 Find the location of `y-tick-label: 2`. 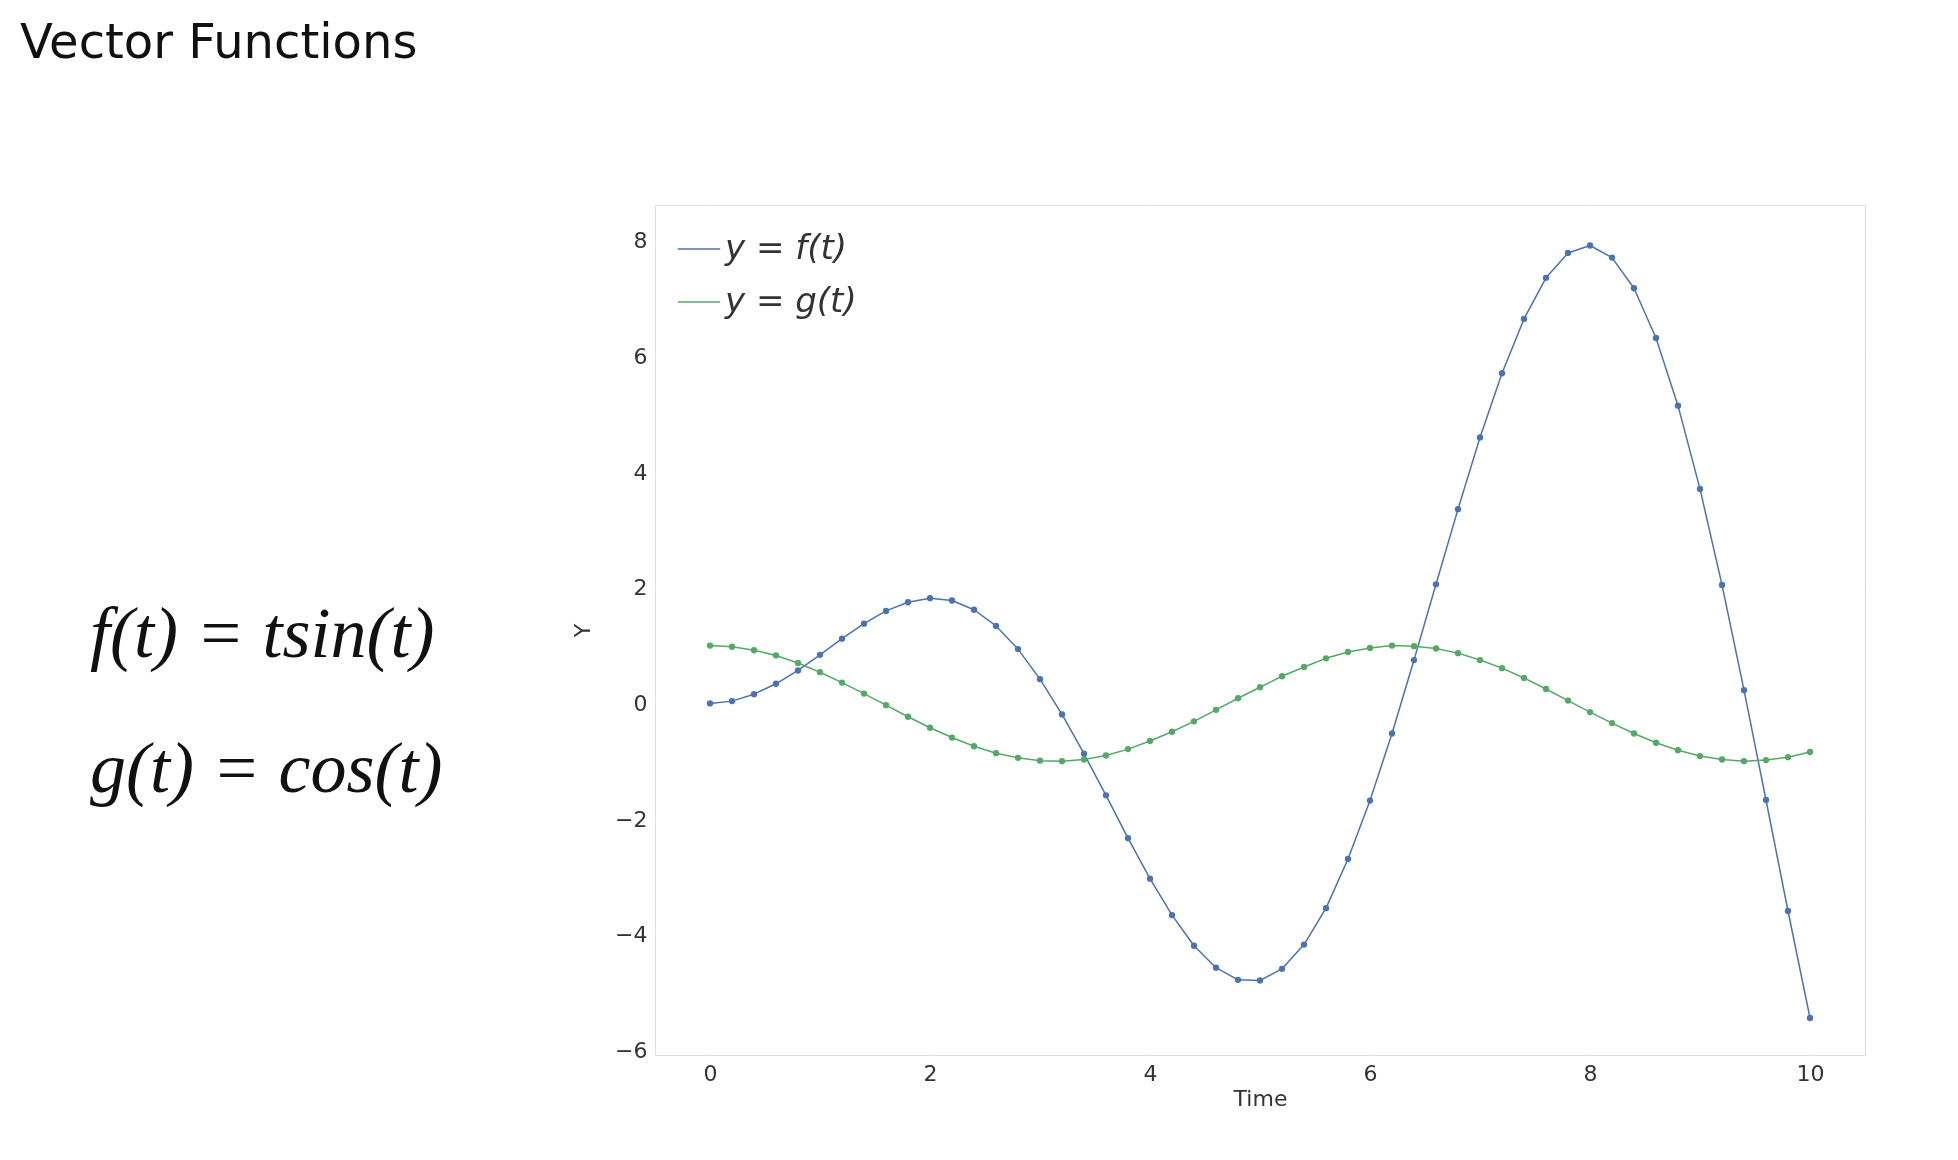

y-tick-label: 2 is located at coordinates (640, 588).